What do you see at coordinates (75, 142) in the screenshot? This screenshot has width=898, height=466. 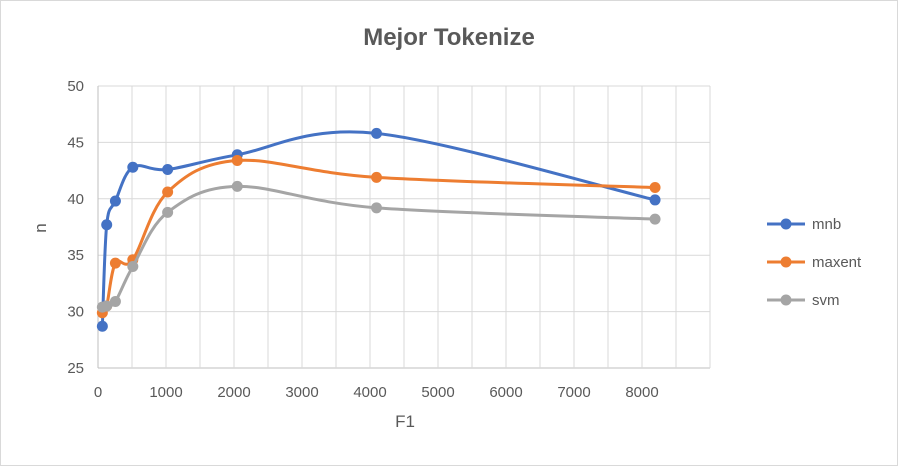 I see `y-tick-label: 45` at bounding box center [75, 142].